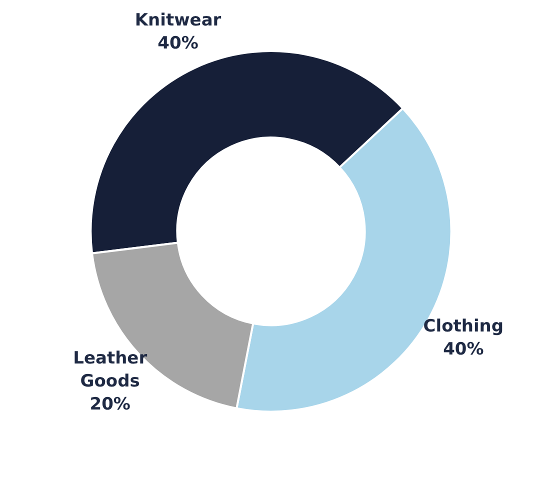  I want to click on data-label: 20%, so click(110, 404).